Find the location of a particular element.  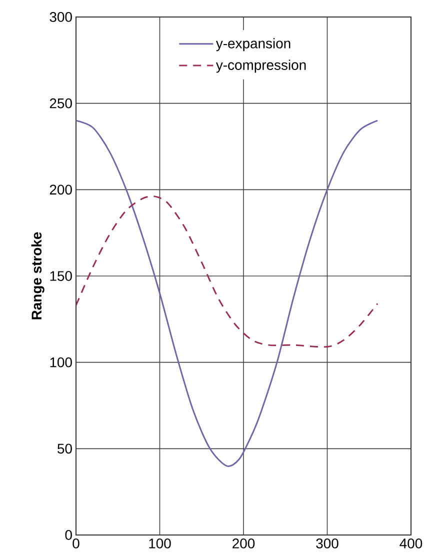

y-axis-title: Range stroke is located at coordinates (37, 276).